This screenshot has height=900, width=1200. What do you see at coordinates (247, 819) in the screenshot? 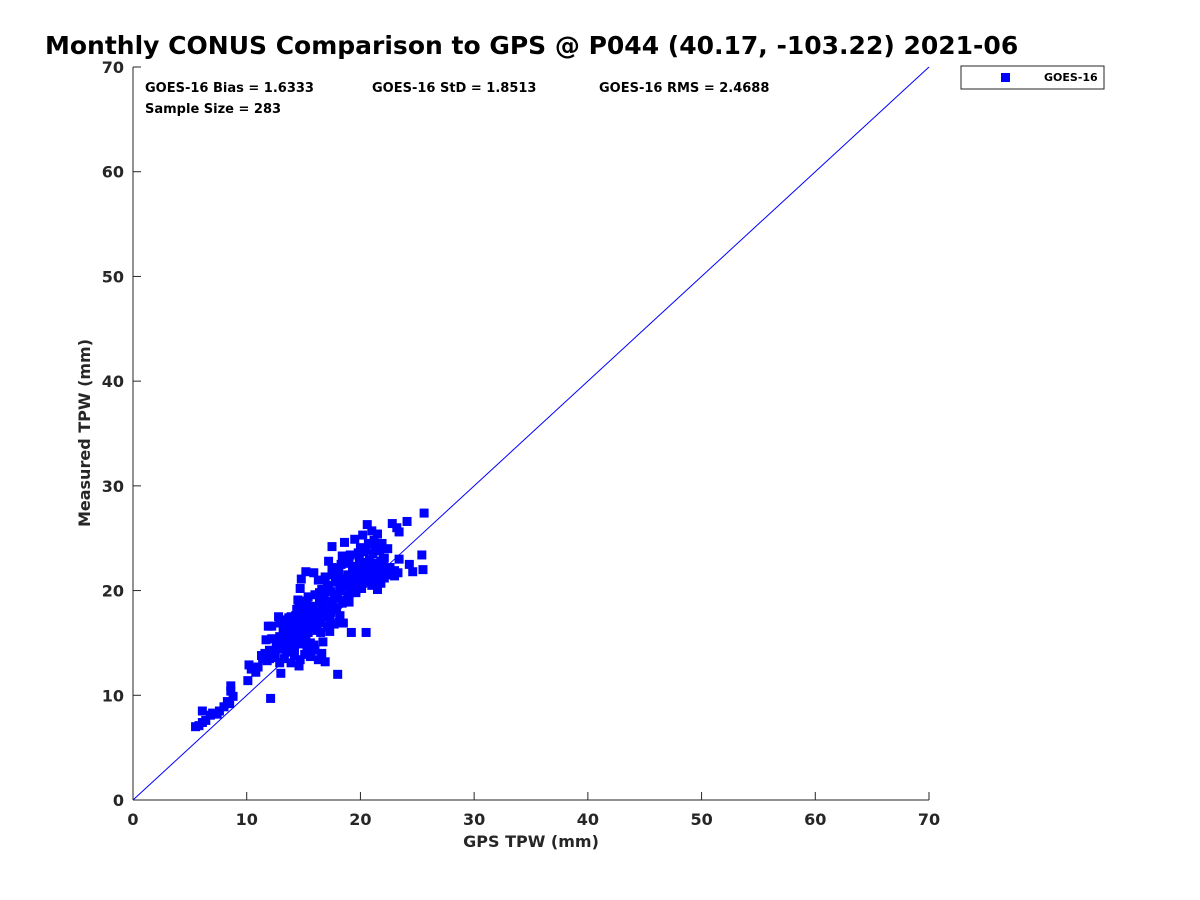
I see `x-tick-label: 10` at bounding box center [247, 819].